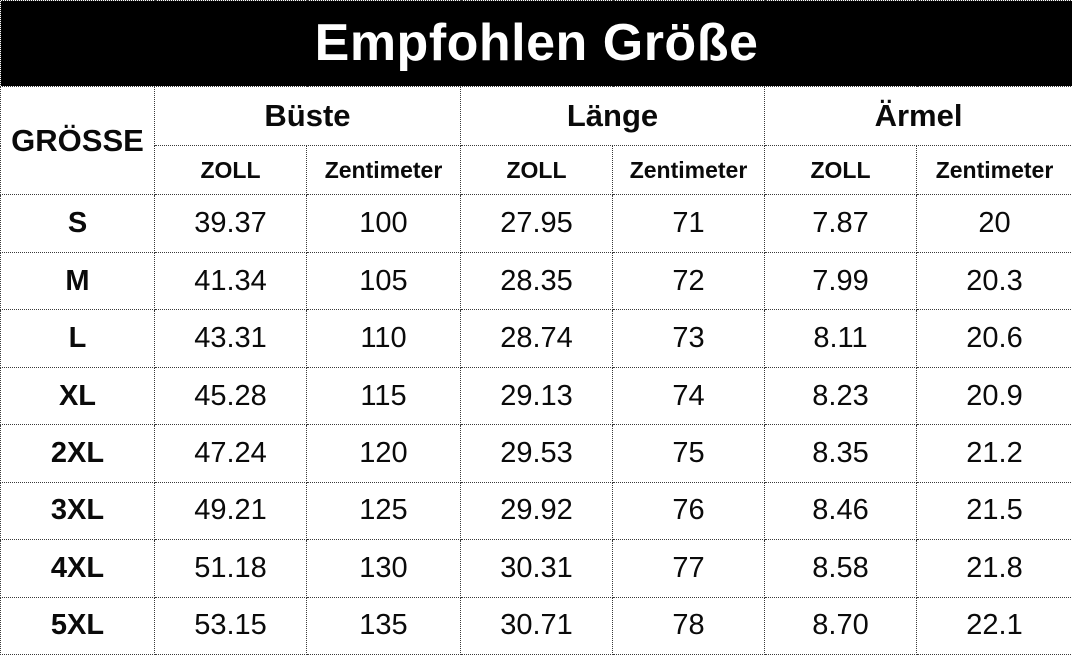  I want to click on value-cell: 75, so click(688, 453).